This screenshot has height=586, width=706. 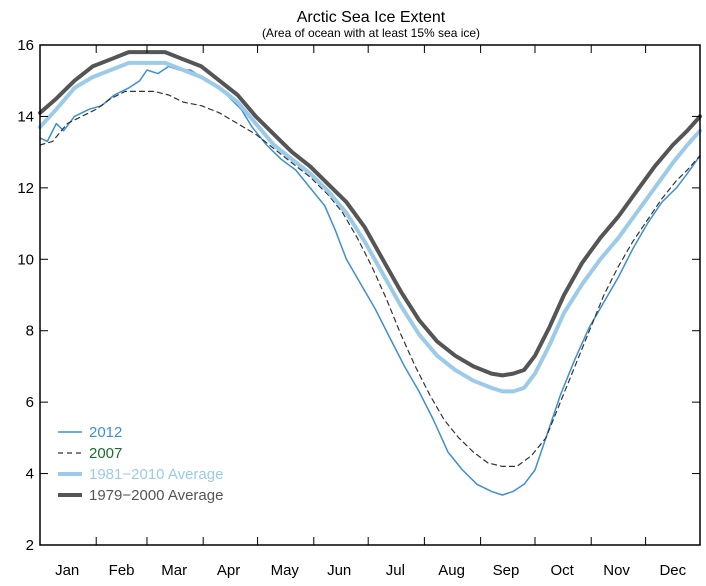 I want to click on x-tick-label-apr: Apr, so click(x=228, y=570).